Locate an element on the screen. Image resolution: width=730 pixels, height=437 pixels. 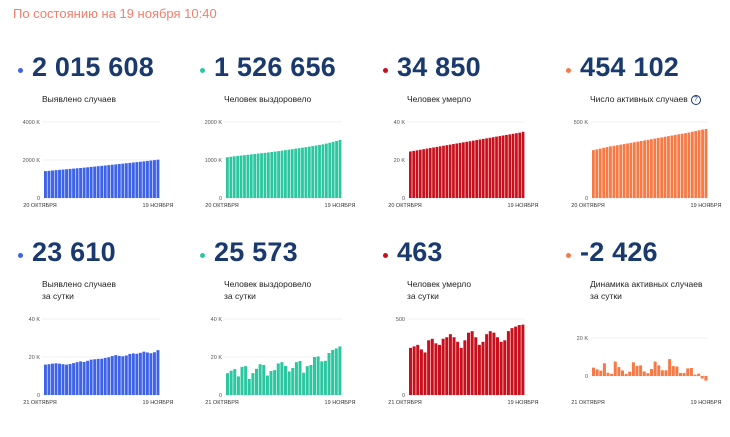
y-tick-label: 40 K is located at coordinates (35, 320).